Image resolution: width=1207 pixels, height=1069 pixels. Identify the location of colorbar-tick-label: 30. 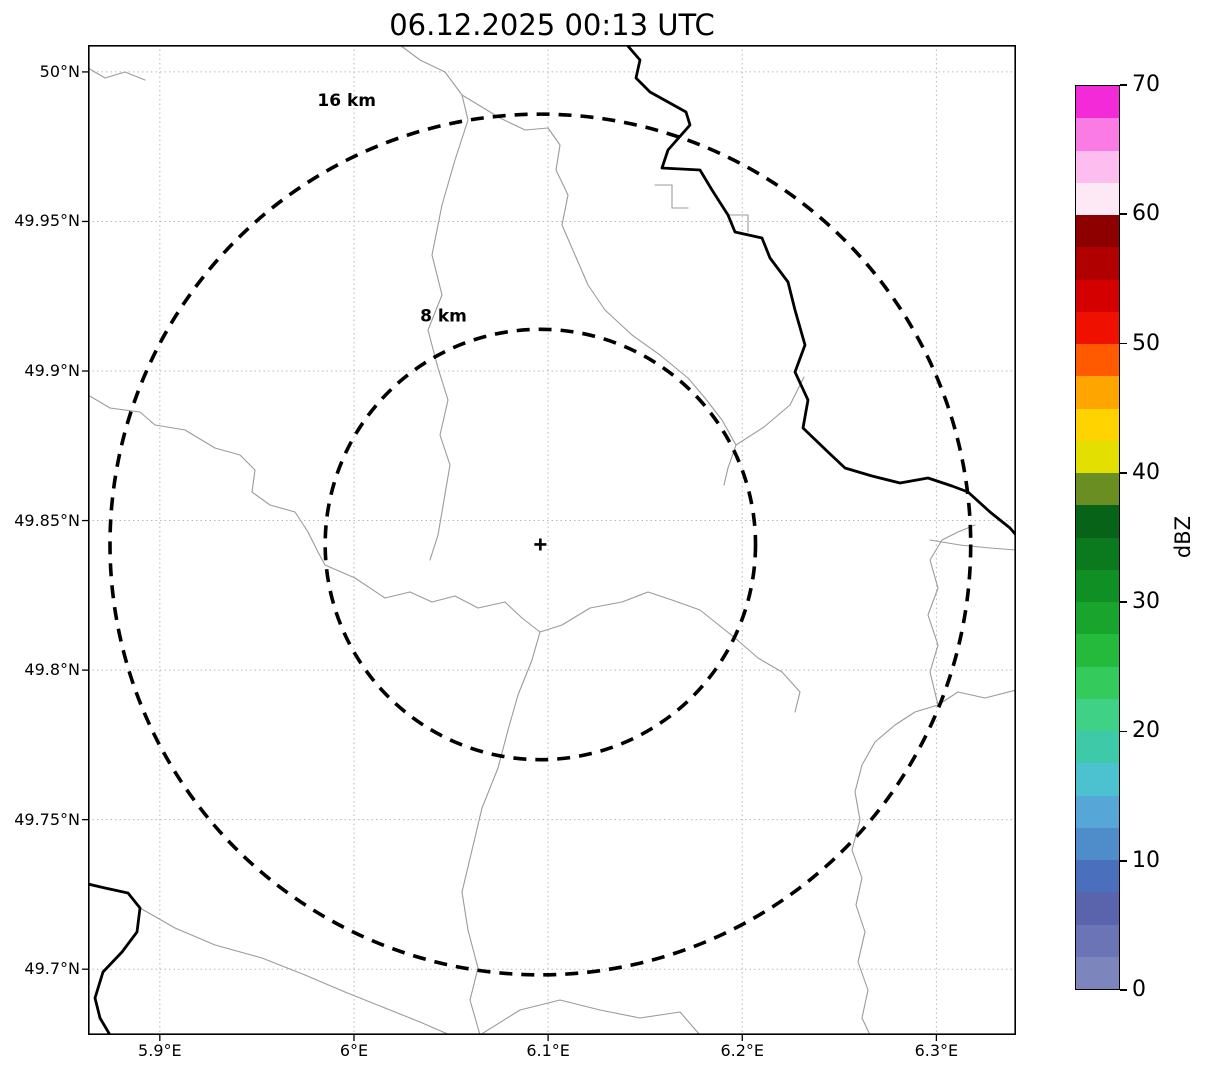
(1146, 602).